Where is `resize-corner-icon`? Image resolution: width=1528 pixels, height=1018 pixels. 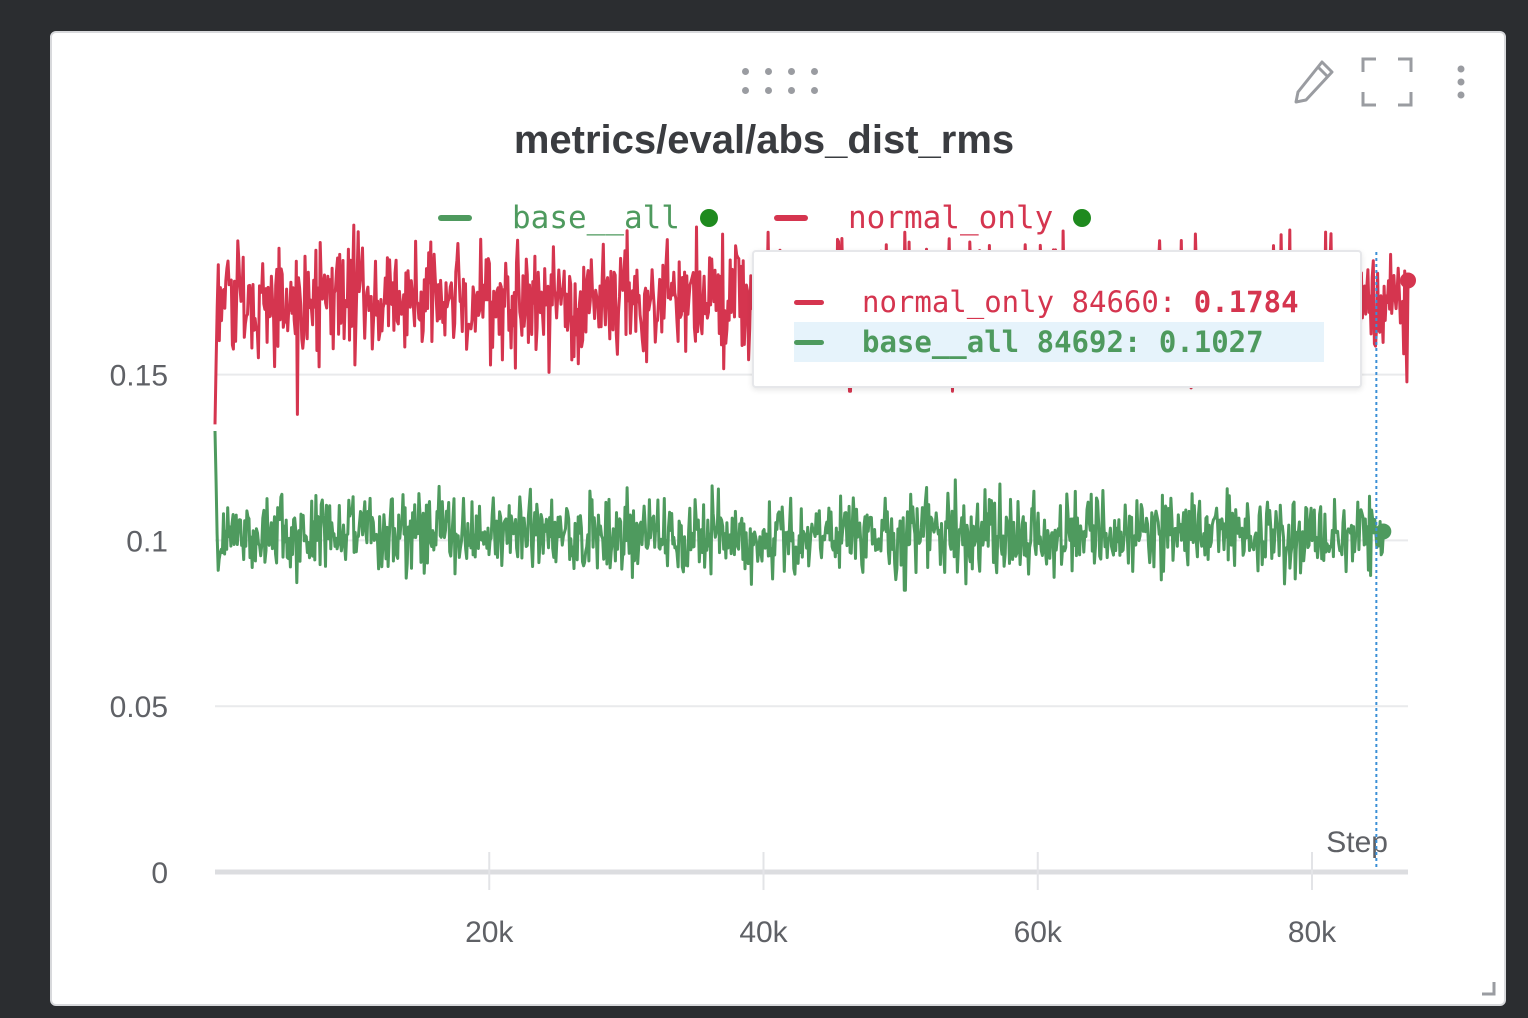 resize-corner-icon is located at coordinates (1488, 988).